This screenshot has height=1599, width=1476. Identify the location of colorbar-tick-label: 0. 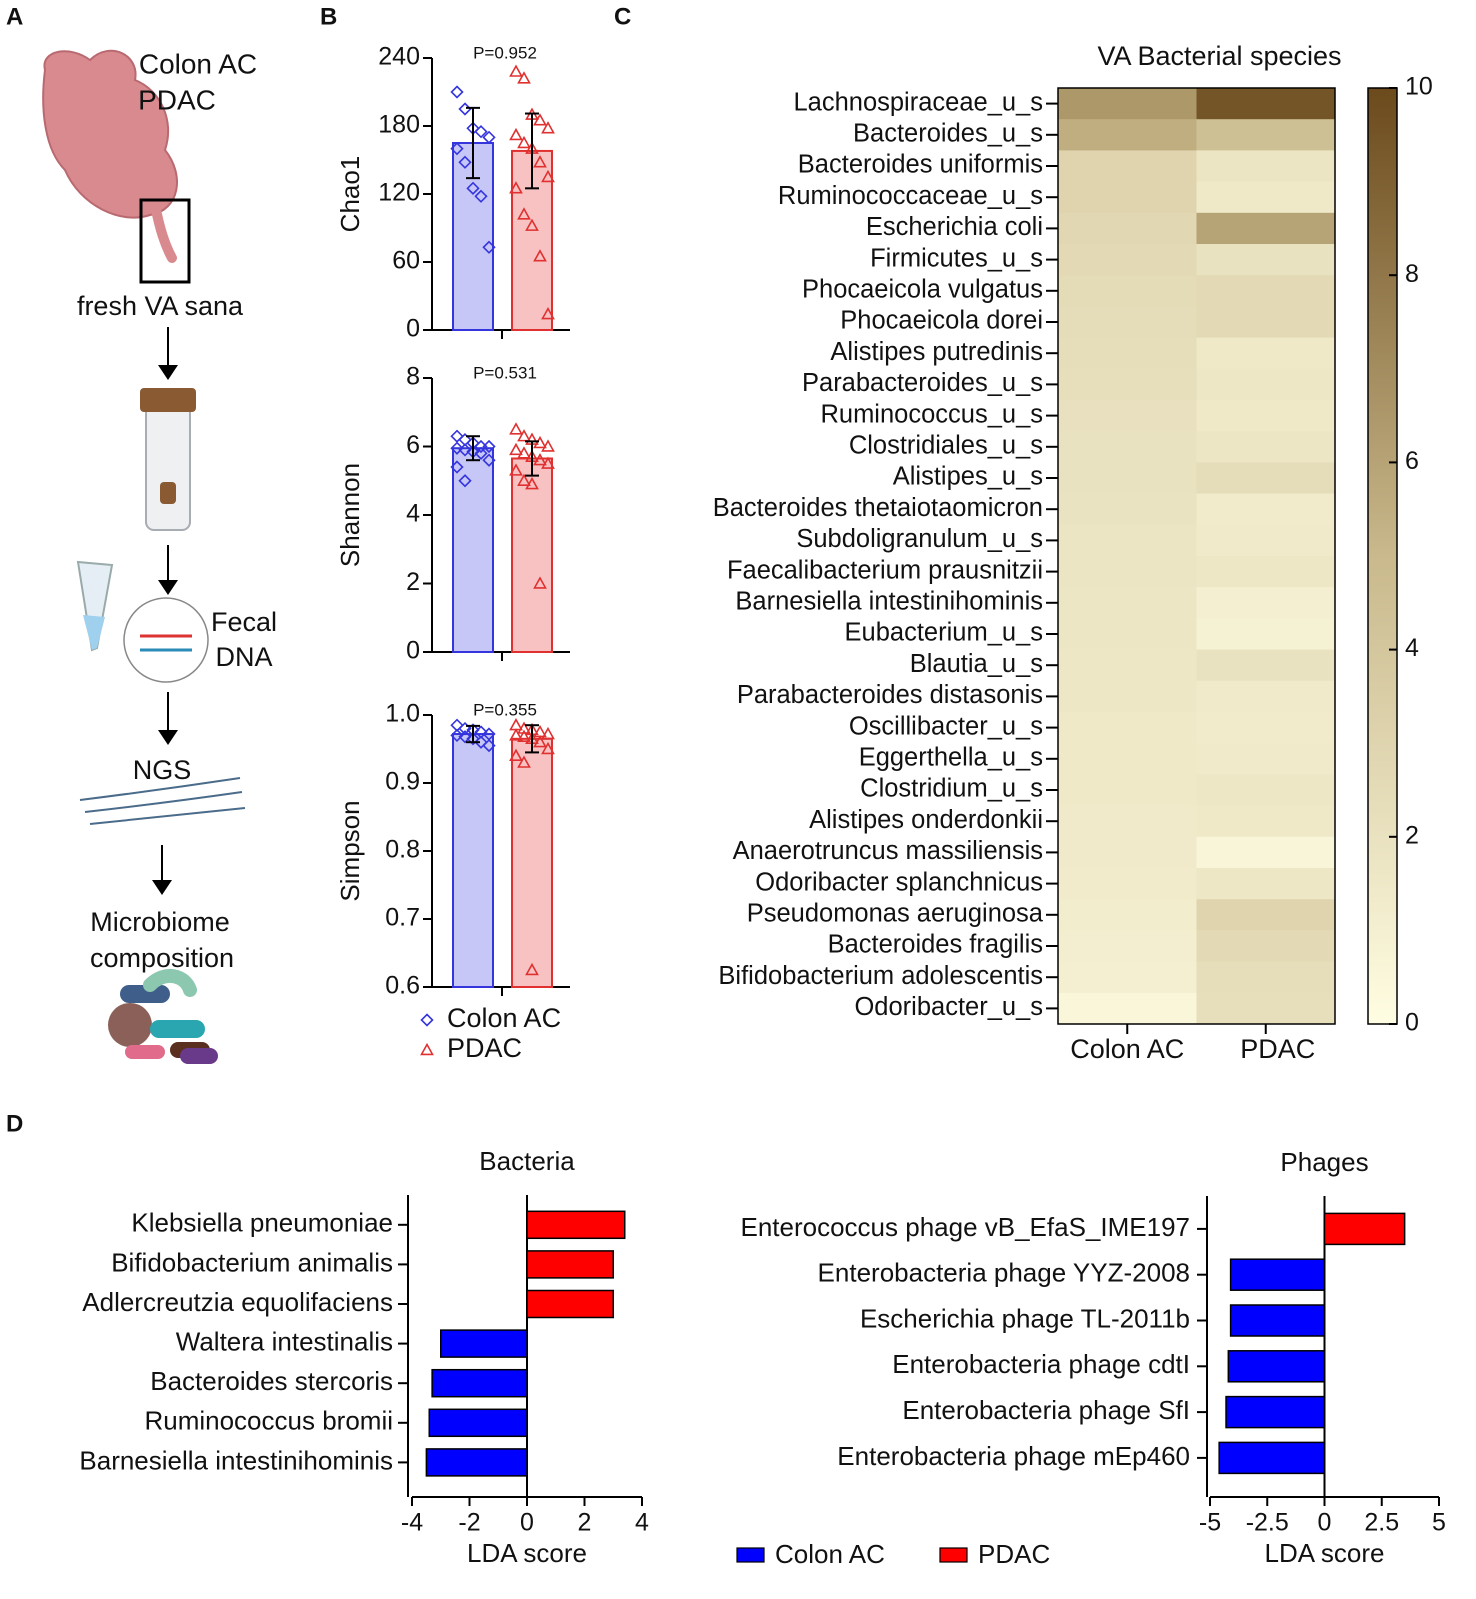
(1412, 1023).